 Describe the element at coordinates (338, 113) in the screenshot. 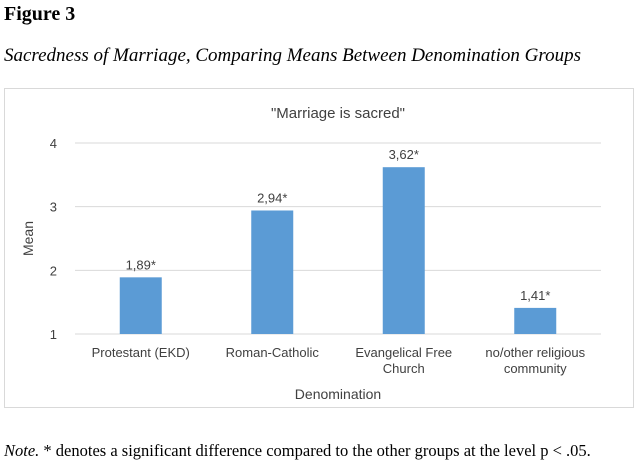

I see `chart-title: "Marriage is sacred"` at that location.